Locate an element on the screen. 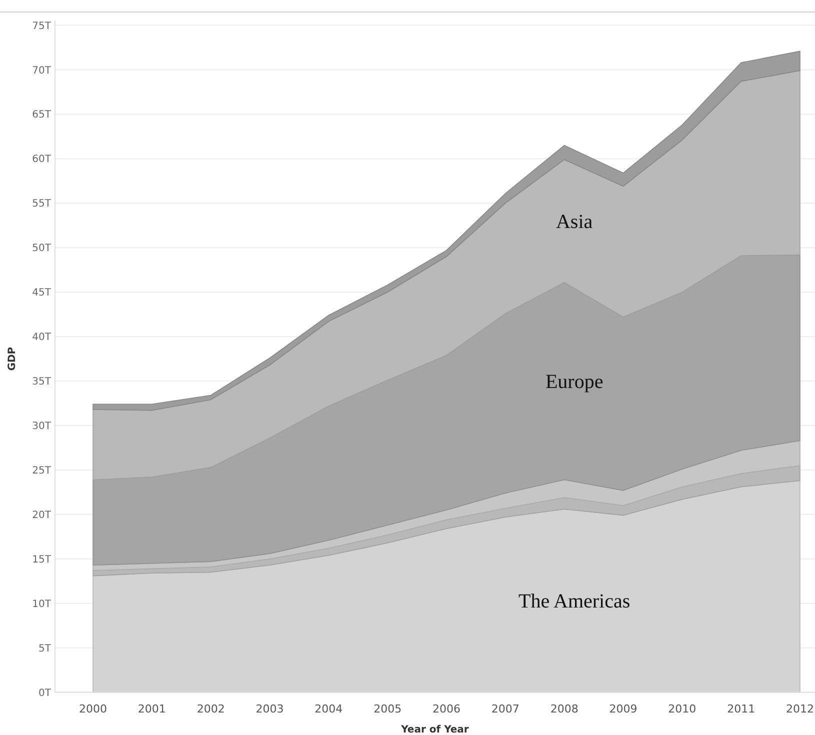 This screenshot has height=735, width=815. y-tick-label: 5T is located at coordinates (45, 648).